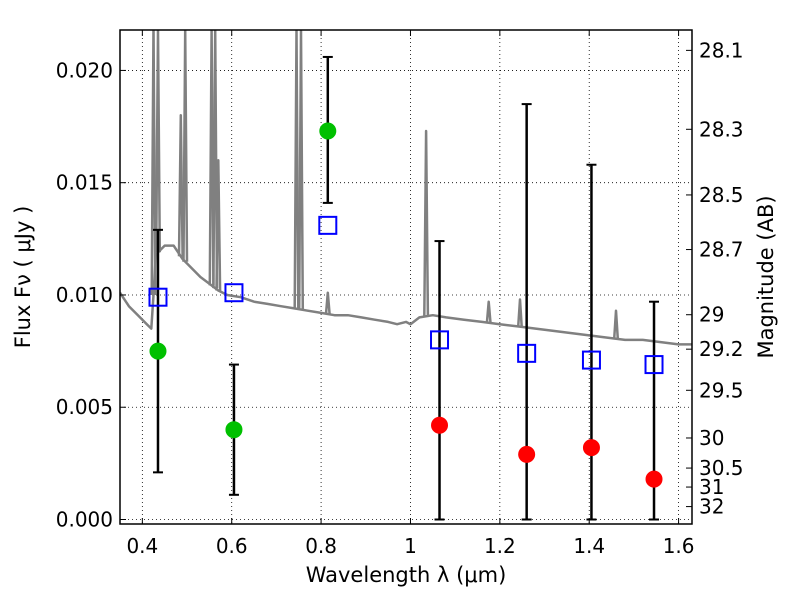 The height and width of the screenshot is (600, 800). Describe the element at coordinates (711, 487) in the screenshot. I see `y2-tick-label: 31` at that location.